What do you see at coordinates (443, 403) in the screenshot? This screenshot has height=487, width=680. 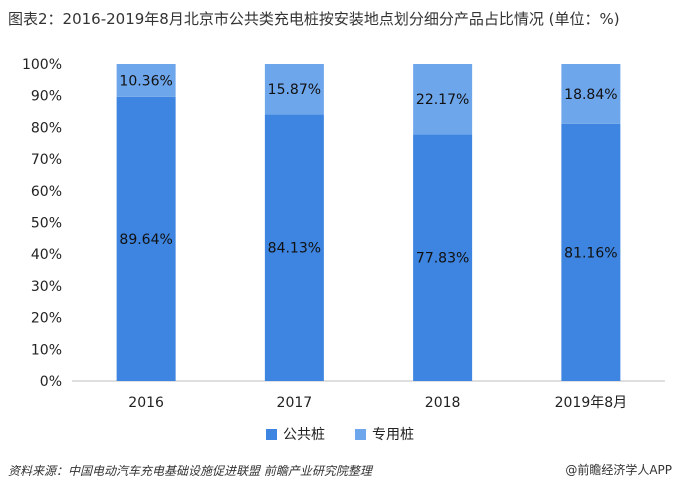 I see `x-tick-label: 2018` at bounding box center [443, 403].